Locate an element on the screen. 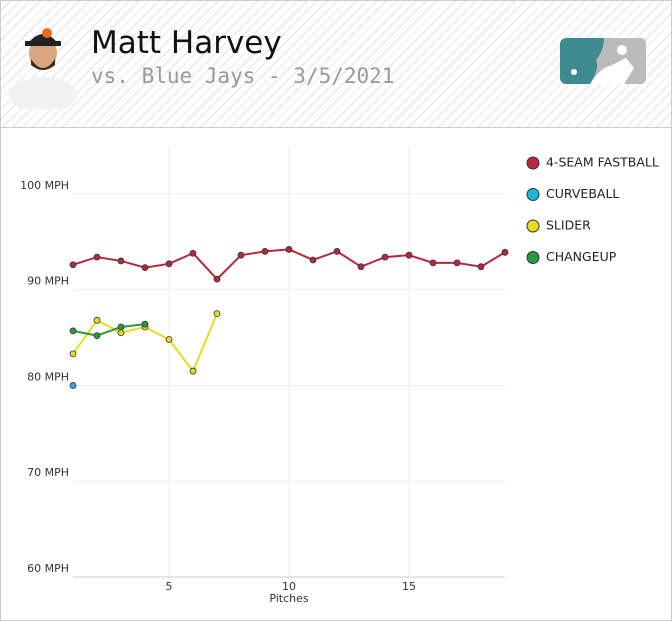  series-line is located at coordinates (109, 330).